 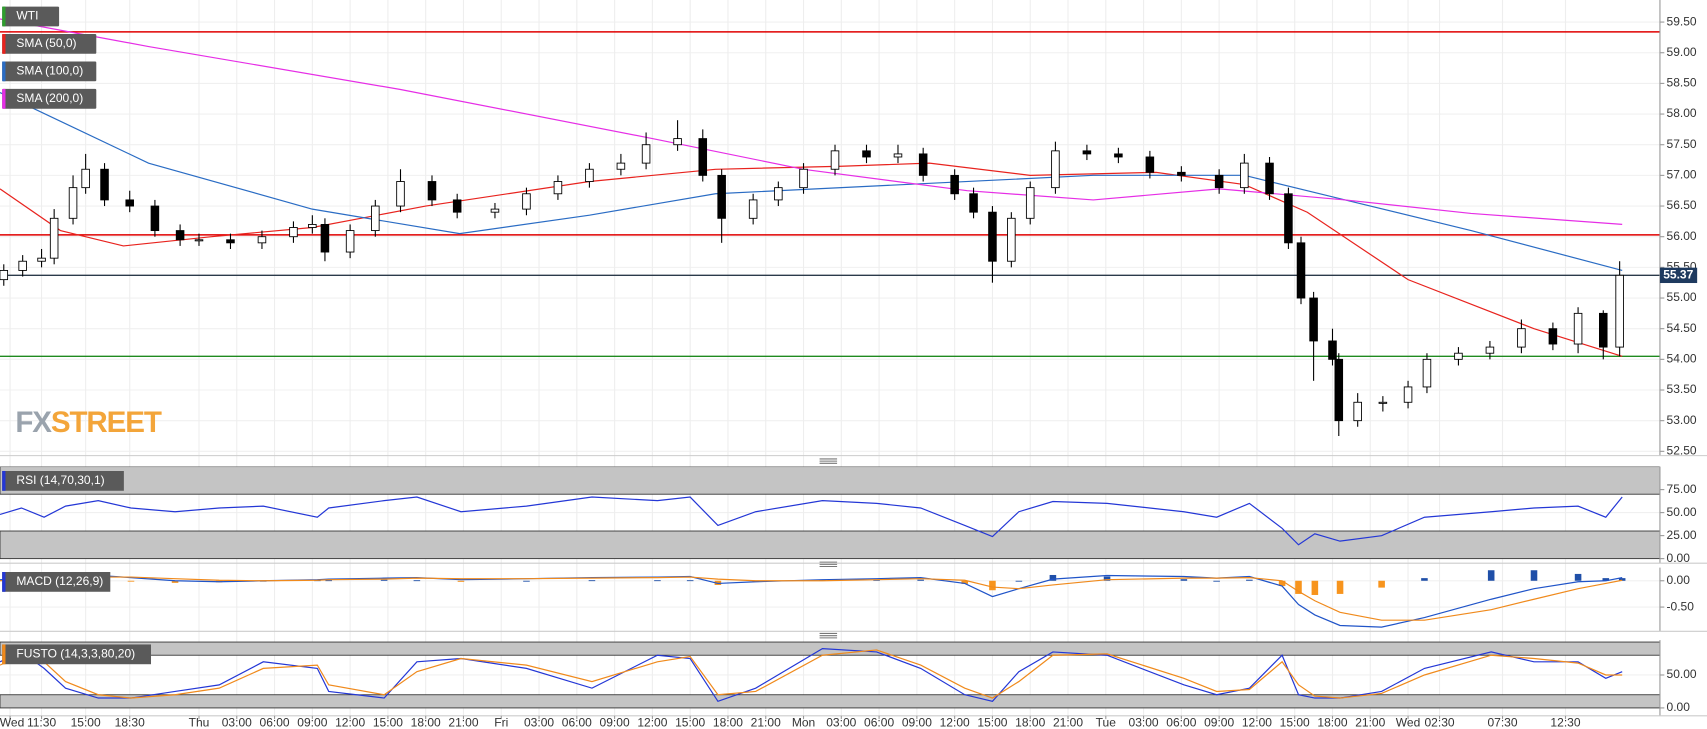 I want to click on indicator-swatch, so click(x=4, y=582).